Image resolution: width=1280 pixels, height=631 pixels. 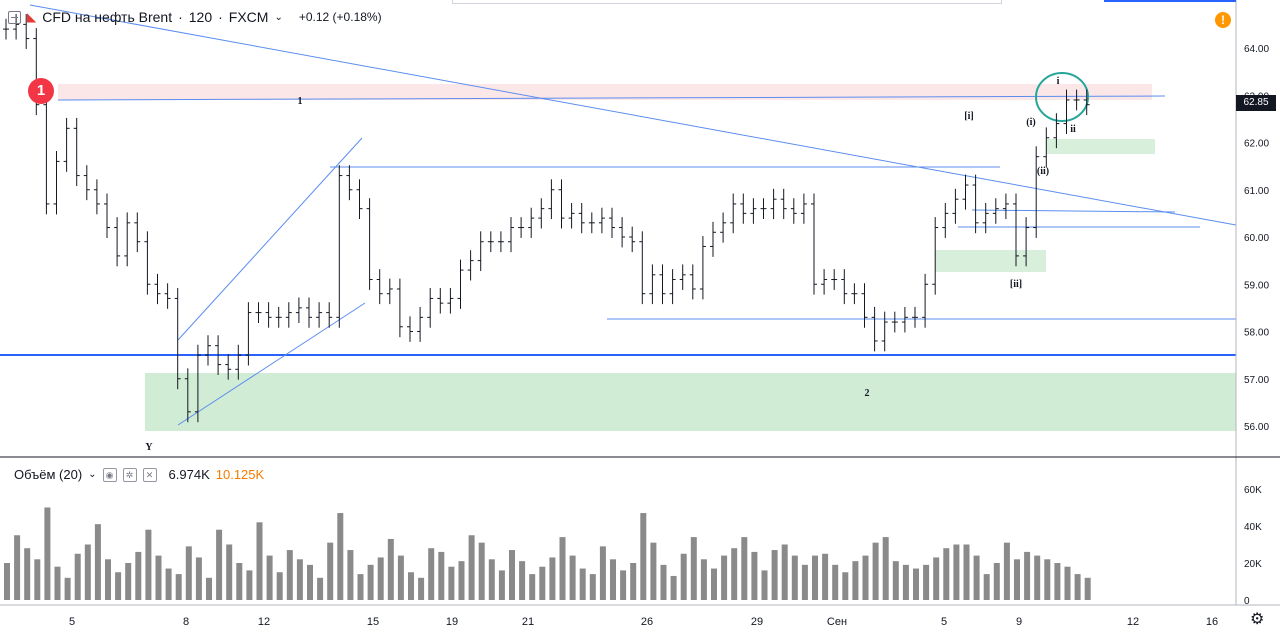 I want to click on top-panel-strip, so click(x=727, y=2).